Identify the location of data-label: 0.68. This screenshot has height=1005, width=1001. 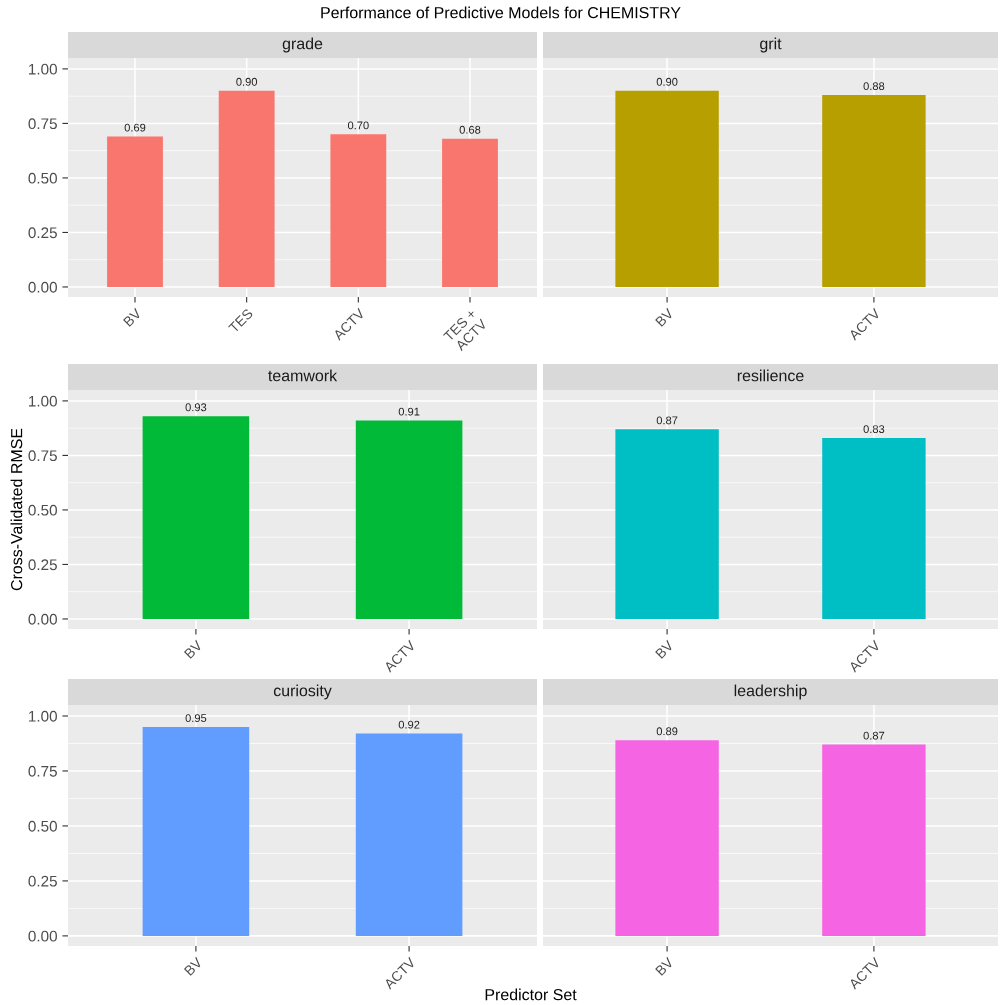
(470, 129).